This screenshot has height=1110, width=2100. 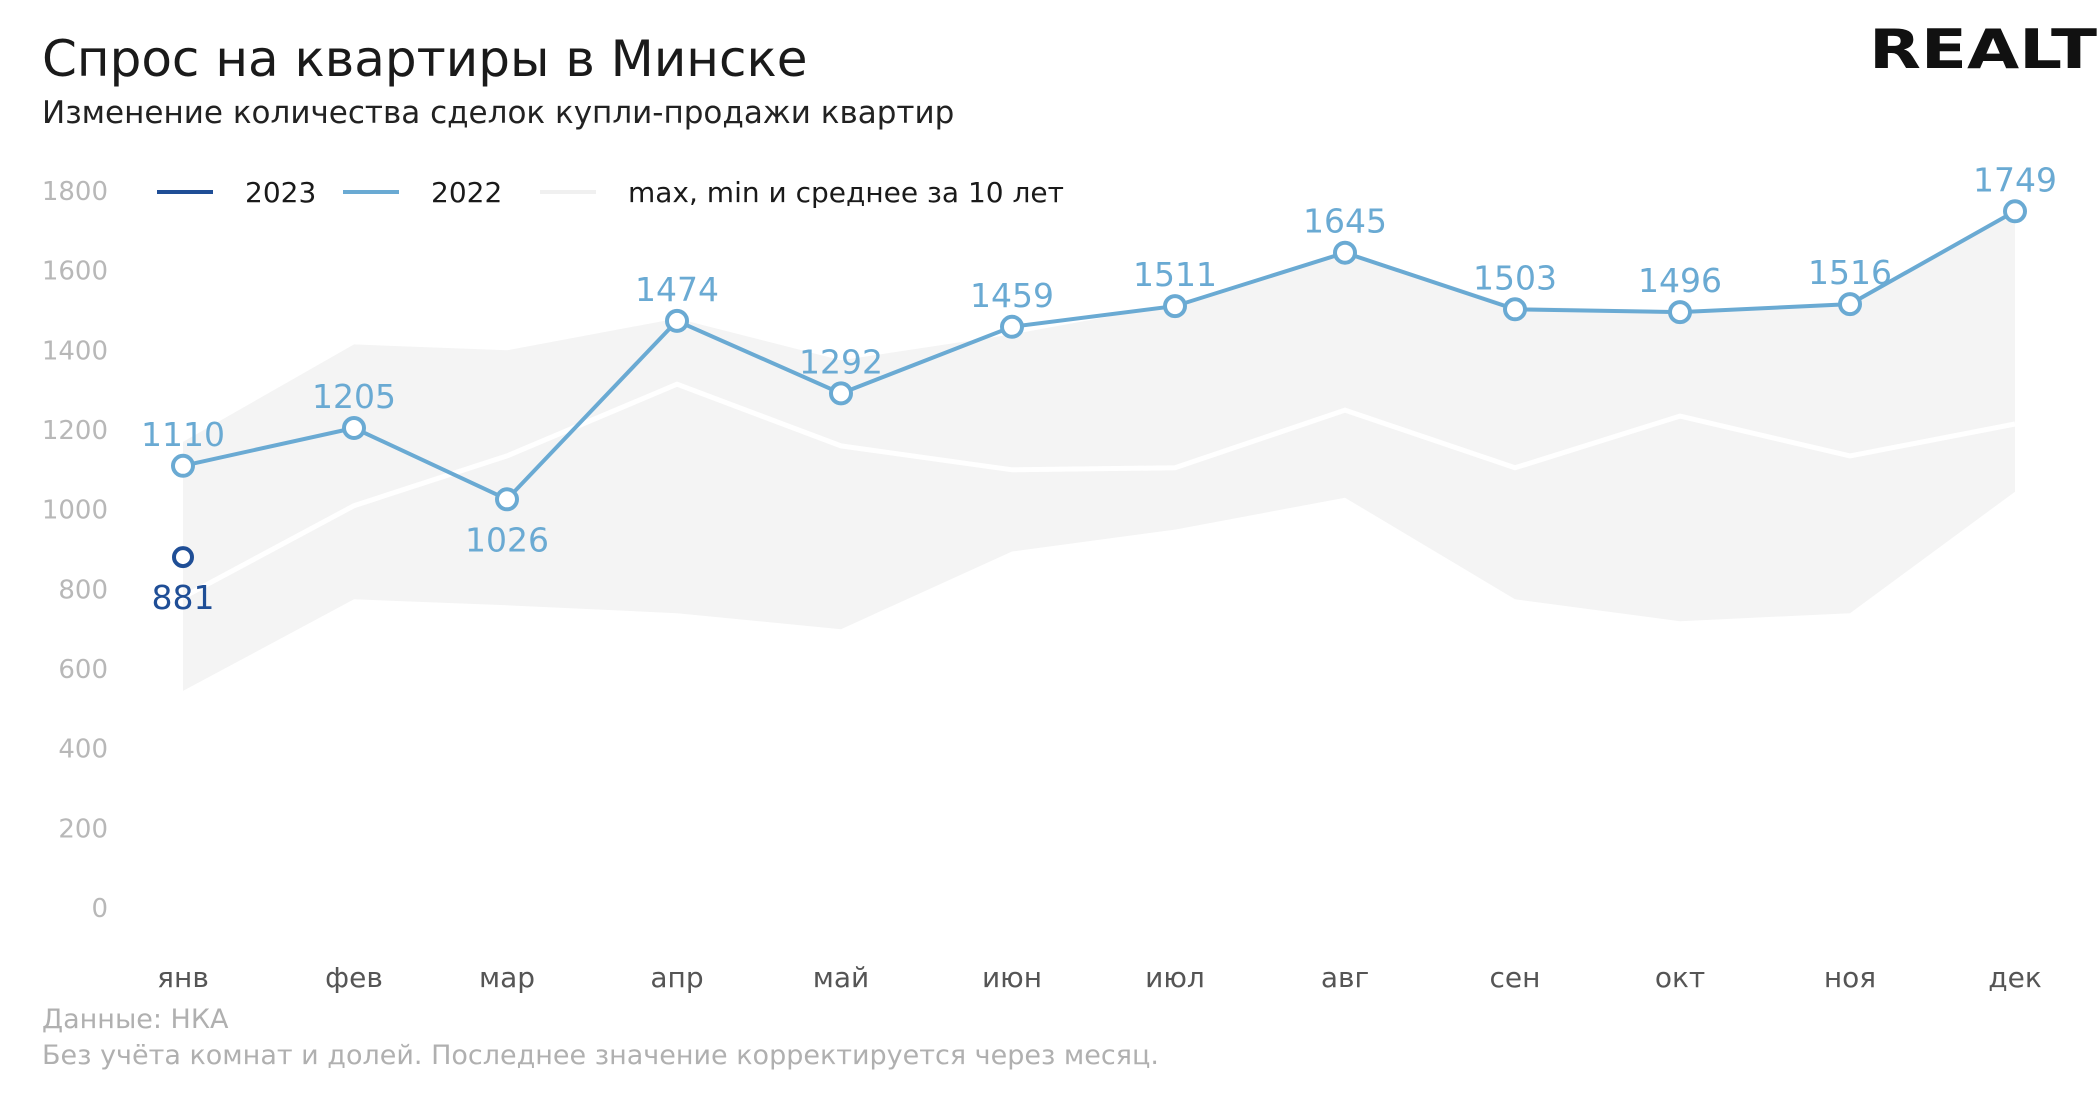 What do you see at coordinates (83, 829) in the screenshot?
I see `y-tick-label: 200` at bounding box center [83, 829].